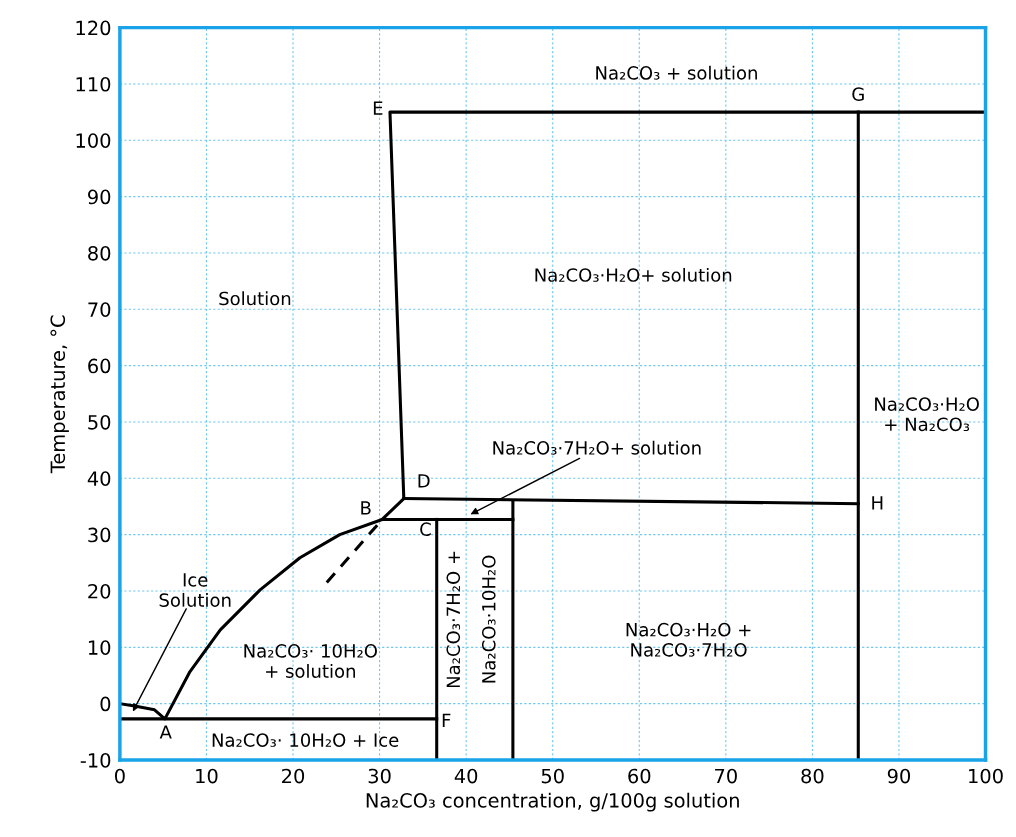 The height and width of the screenshot is (837, 1016). What do you see at coordinates (99, 478) in the screenshot?
I see `y-tick-label: 40` at bounding box center [99, 478].